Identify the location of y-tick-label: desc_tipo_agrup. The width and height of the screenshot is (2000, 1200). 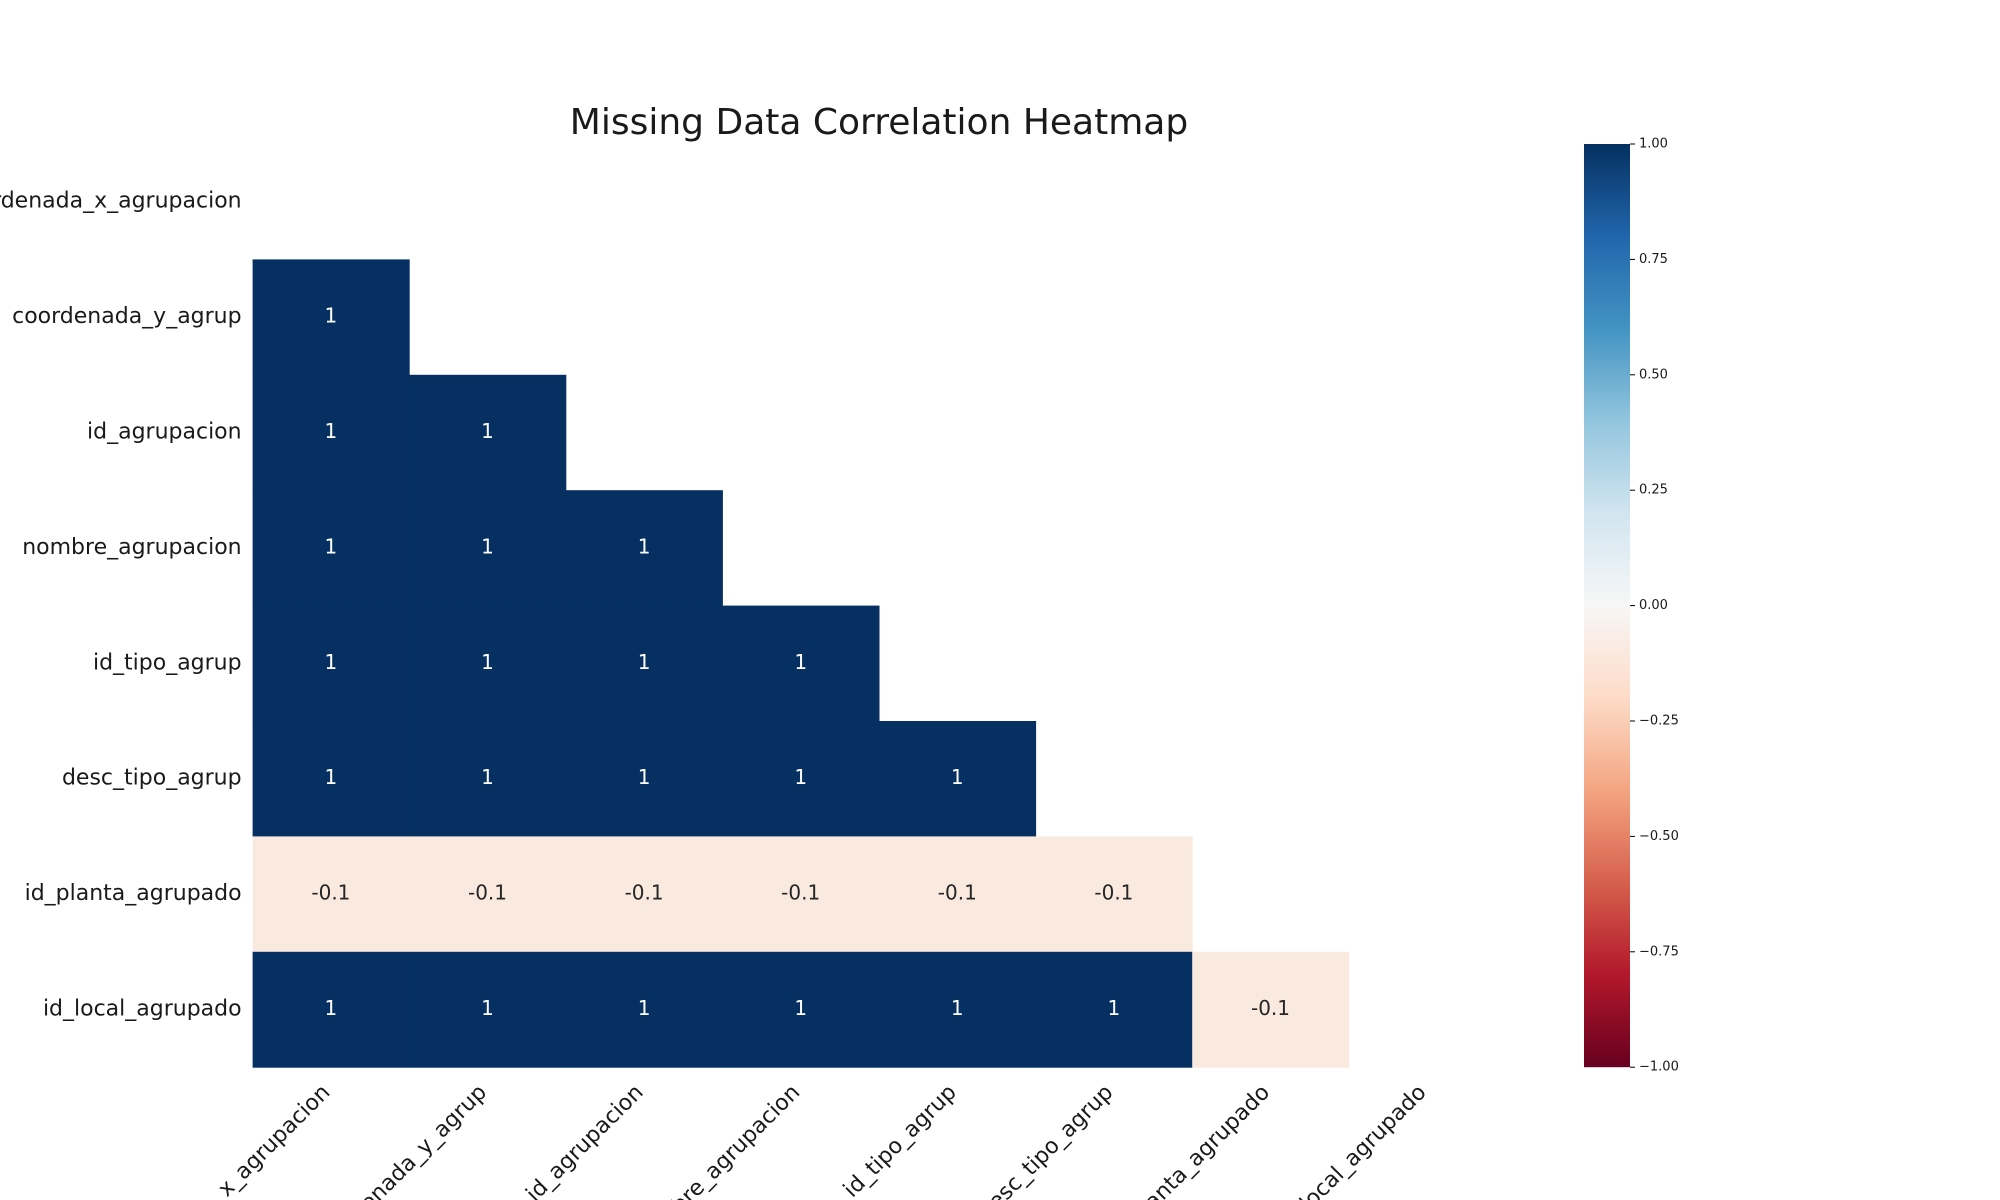
(152, 778).